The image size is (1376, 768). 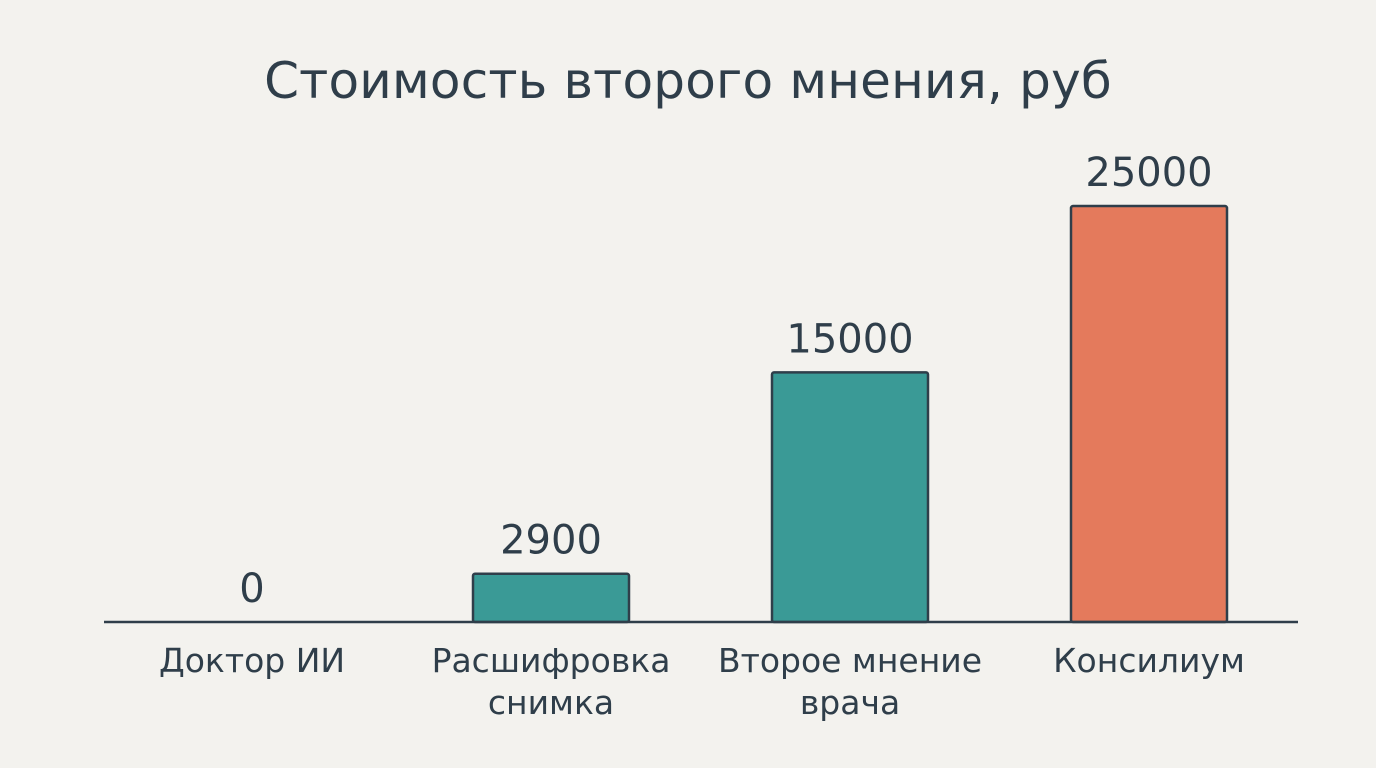 I want to click on category-label-2-line-1: Расшифровка, so click(x=551, y=660).